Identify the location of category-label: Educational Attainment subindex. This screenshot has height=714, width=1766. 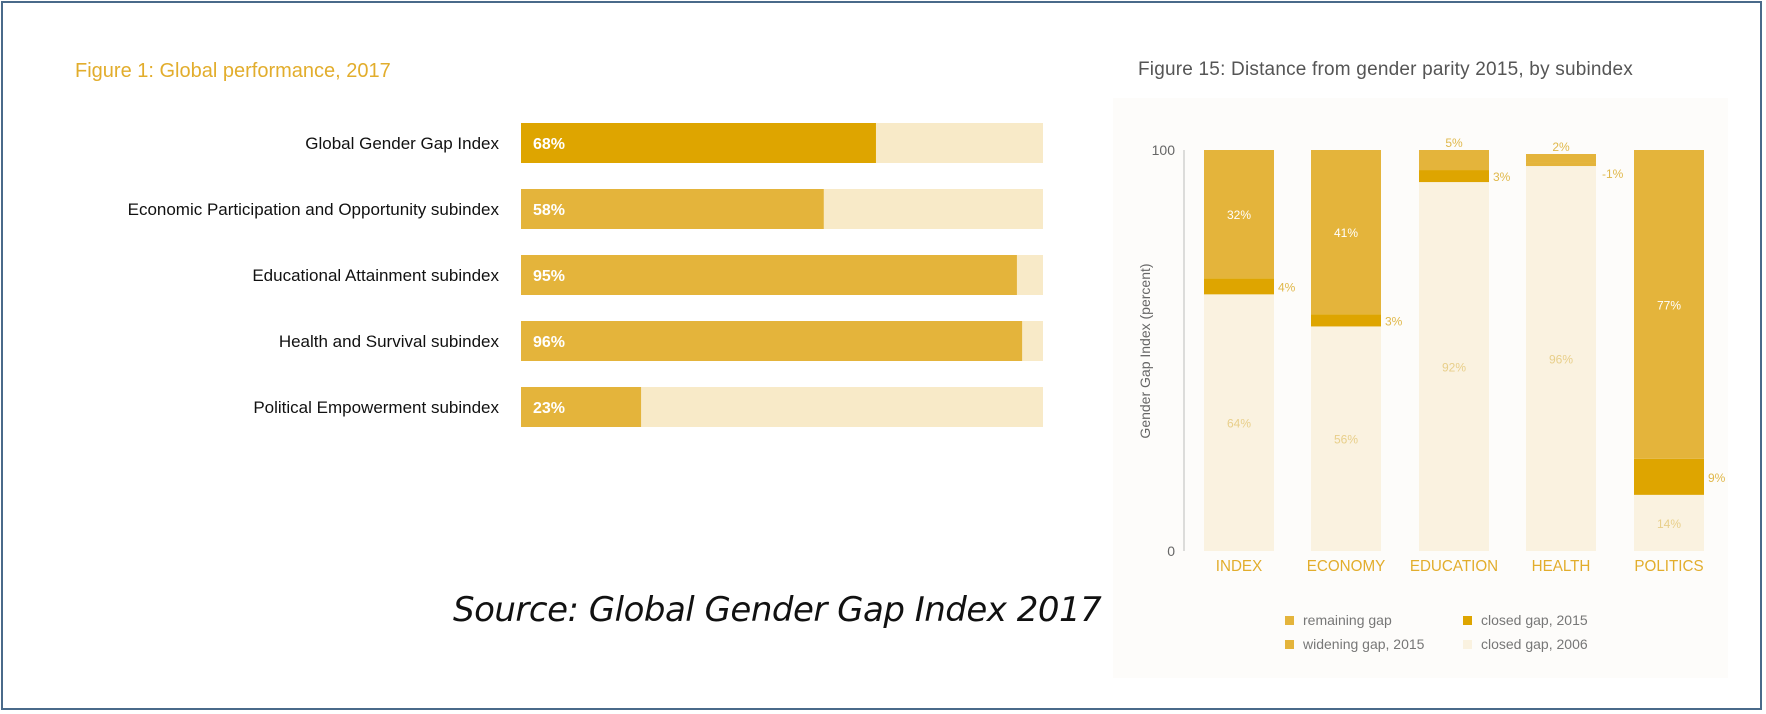
(375, 275).